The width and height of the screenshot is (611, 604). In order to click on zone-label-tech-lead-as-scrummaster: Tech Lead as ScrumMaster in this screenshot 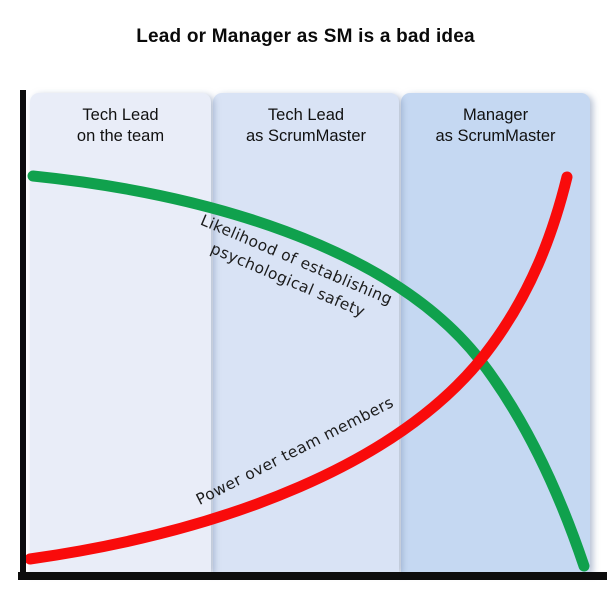, I will do `click(306, 126)`.